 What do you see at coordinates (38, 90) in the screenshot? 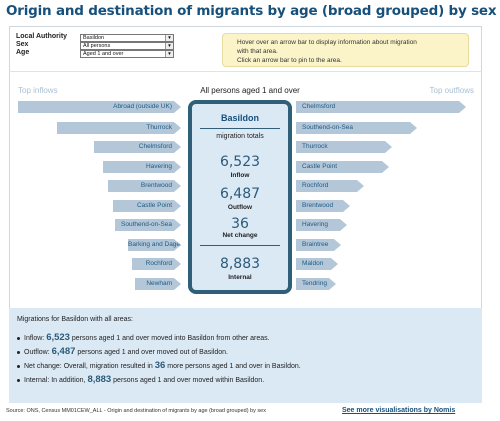
I see `top-inflows-heading: Top inflows` at bounding box center [38, 90].